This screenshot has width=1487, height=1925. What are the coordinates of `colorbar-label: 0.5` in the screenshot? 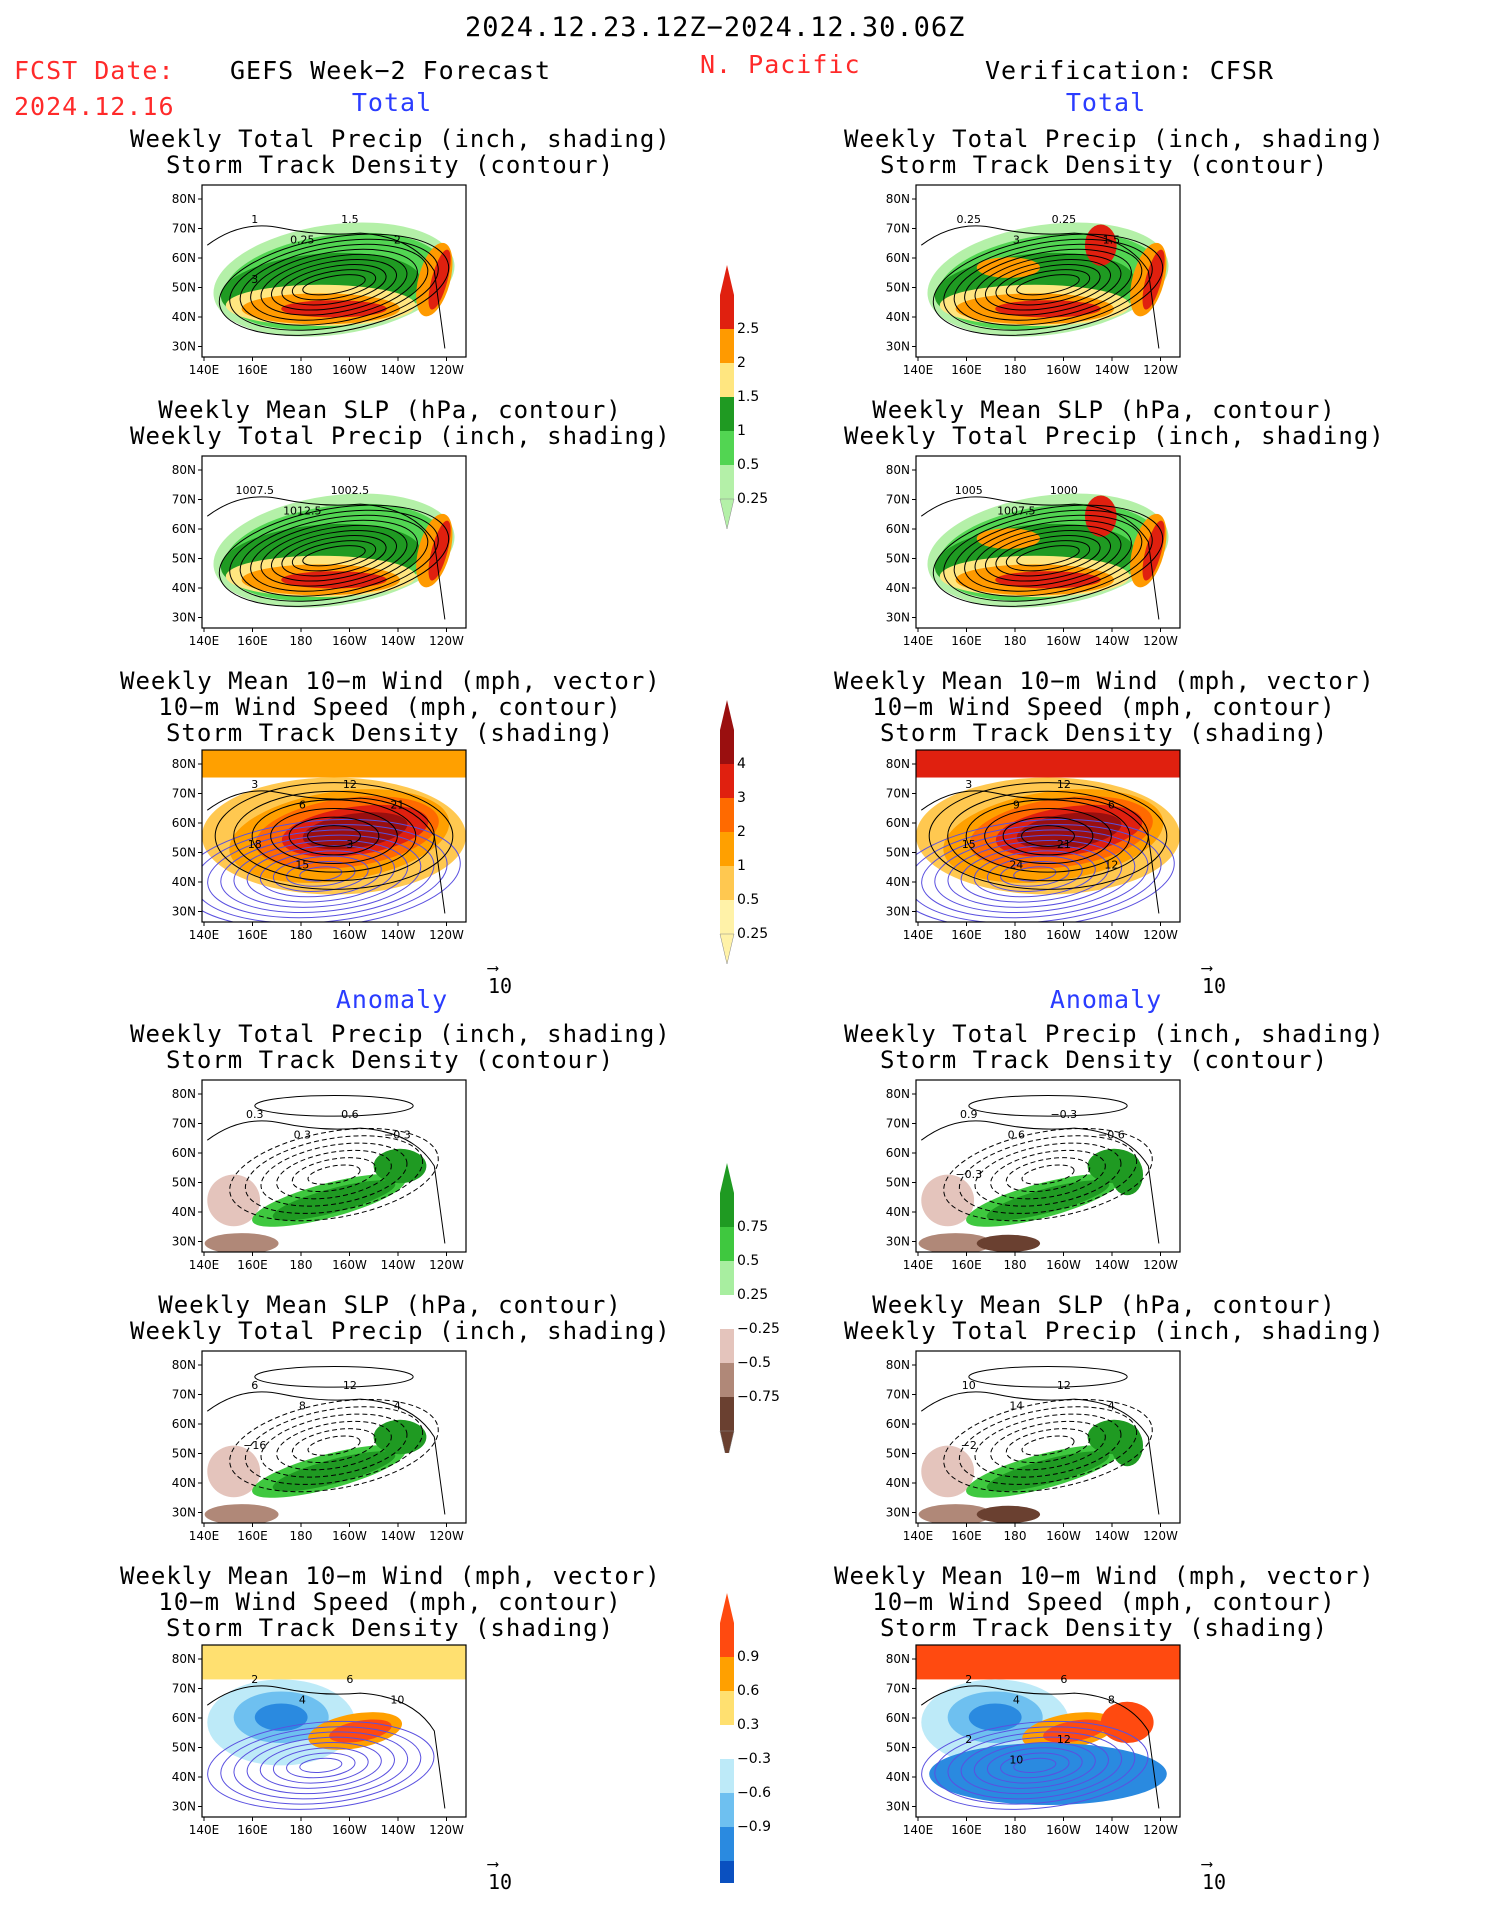 It's located at (748, 900).